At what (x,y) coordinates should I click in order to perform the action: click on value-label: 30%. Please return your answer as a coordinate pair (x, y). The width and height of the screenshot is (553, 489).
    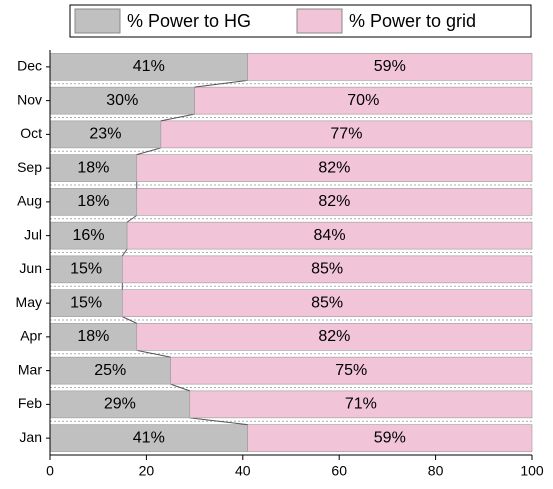
    Looking at the image, I should click on (122, 100).